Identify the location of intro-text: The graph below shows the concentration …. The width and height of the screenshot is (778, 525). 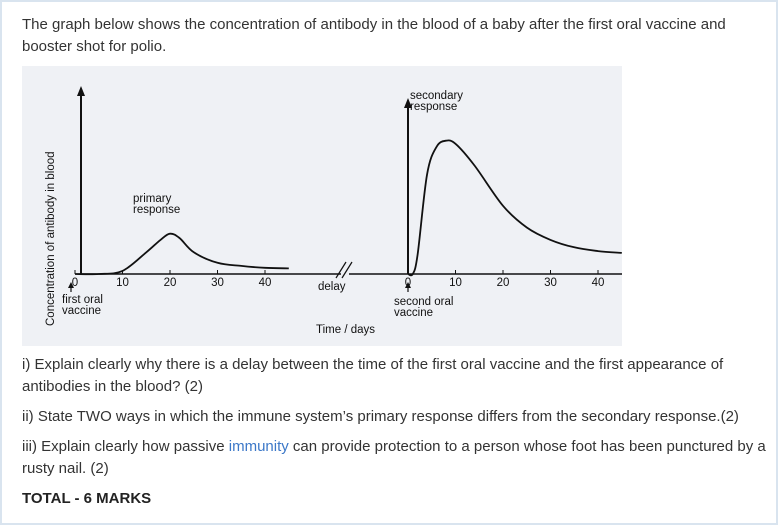
(374, 35).